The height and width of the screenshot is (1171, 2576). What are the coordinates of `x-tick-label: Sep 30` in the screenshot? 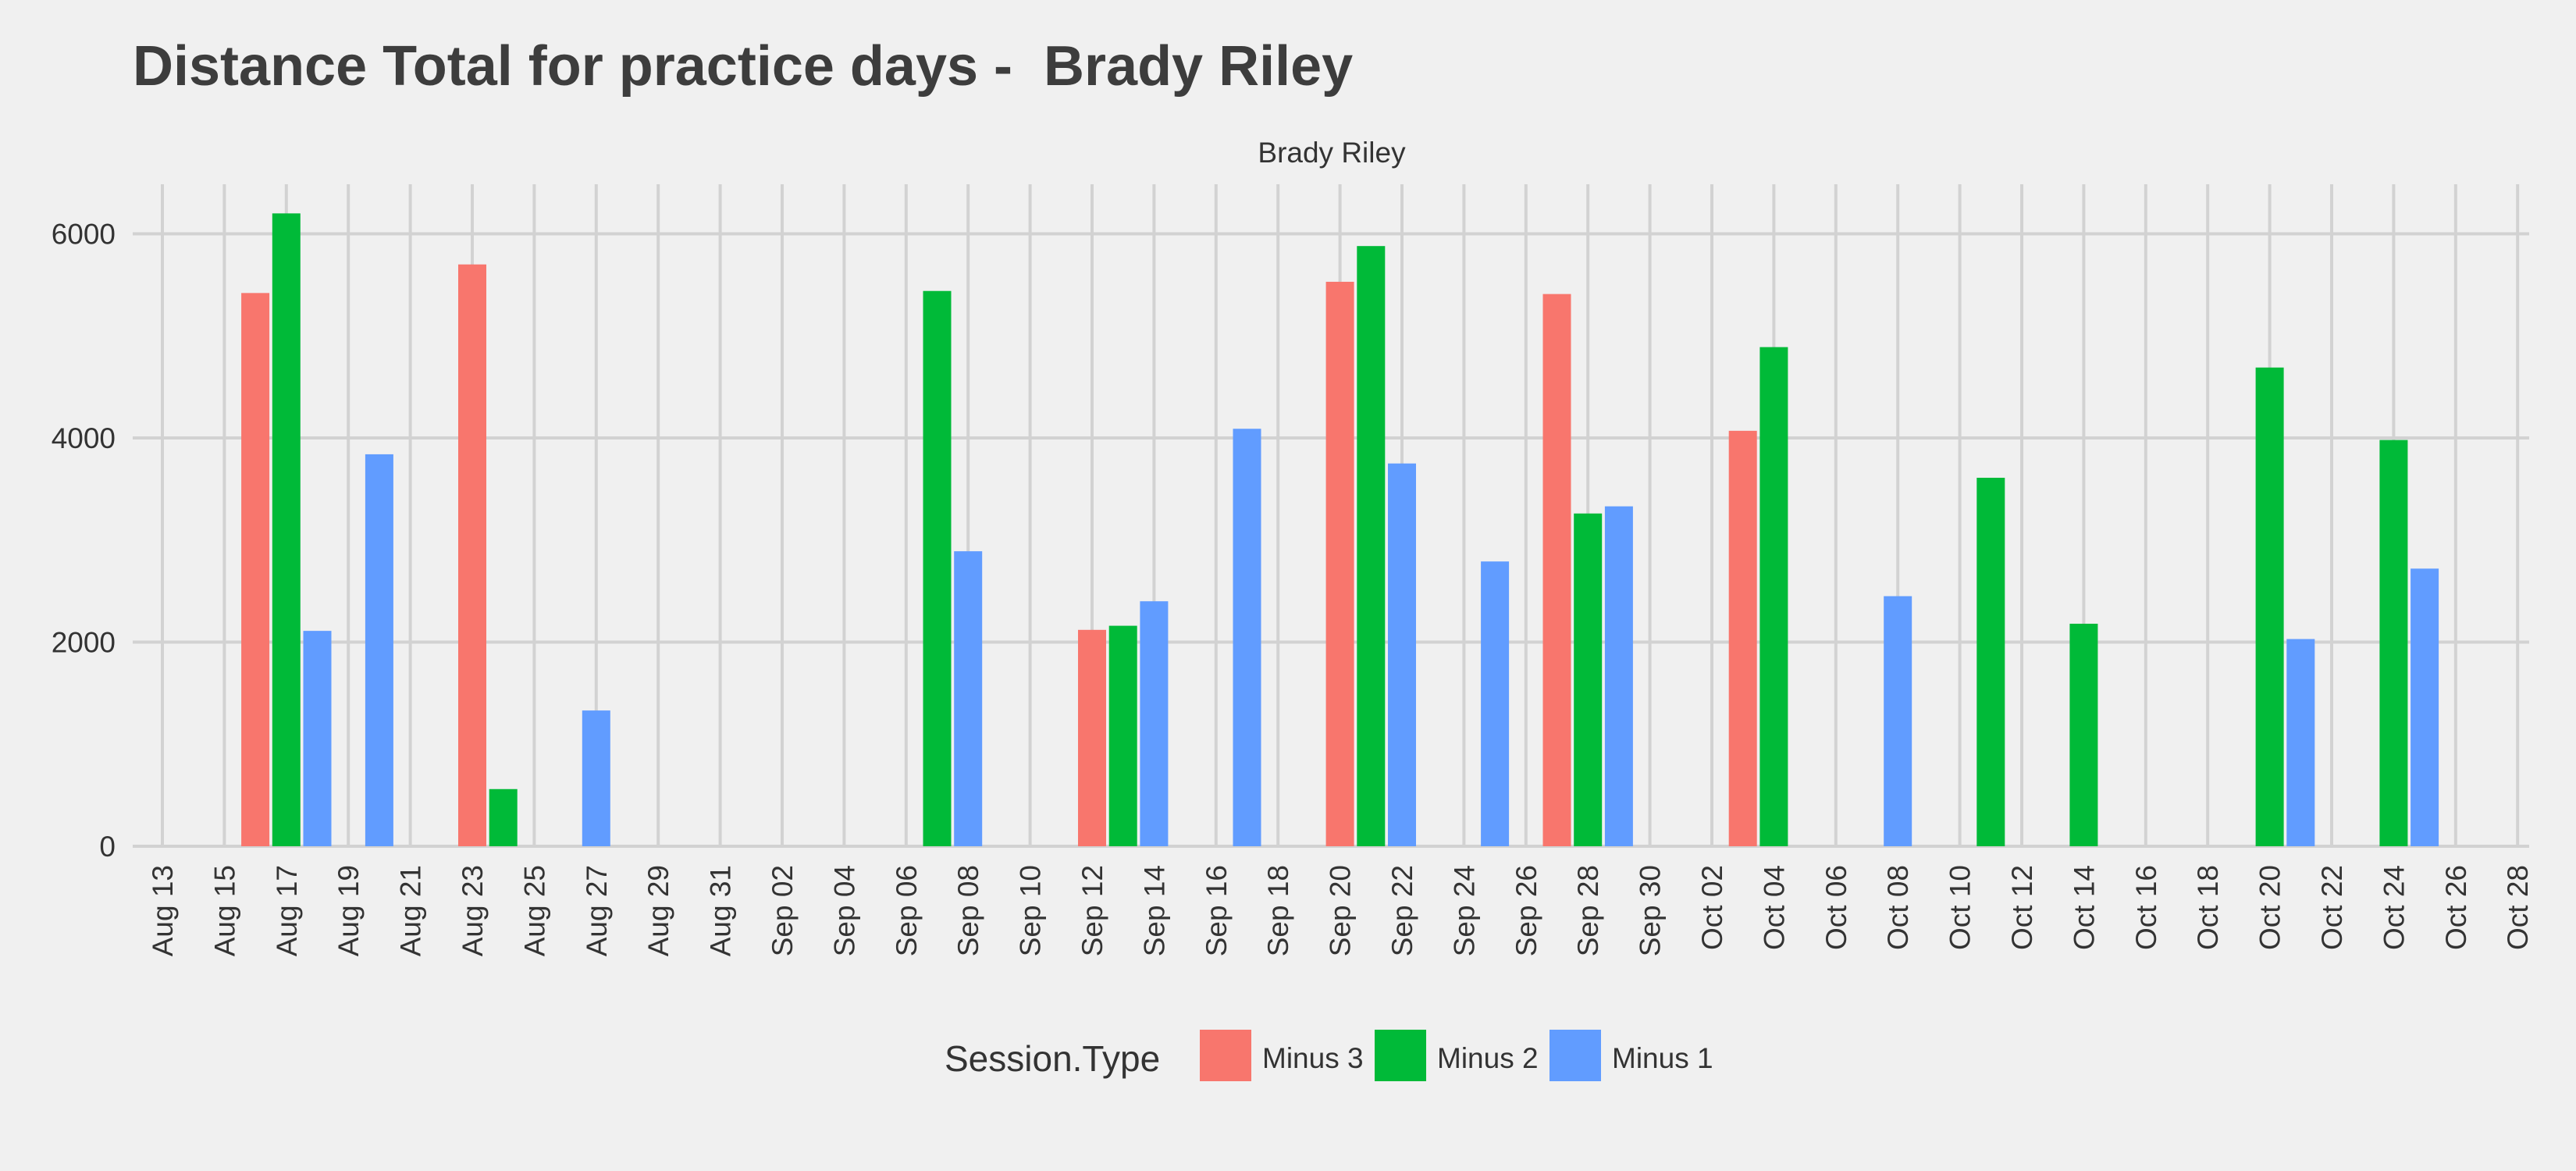 It's located at (1651, 911).